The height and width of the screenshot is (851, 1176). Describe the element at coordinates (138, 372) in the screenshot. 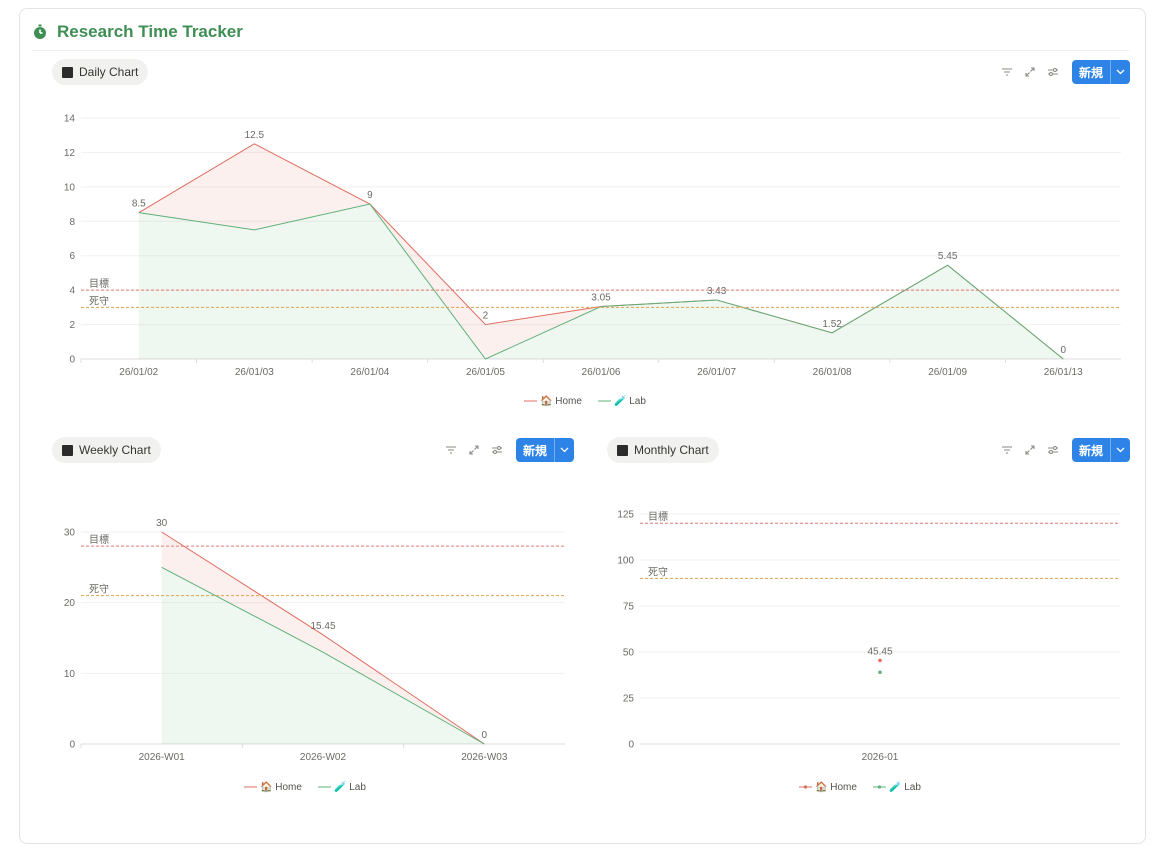

I see `x-tick-label: 26/01/02` at that location.